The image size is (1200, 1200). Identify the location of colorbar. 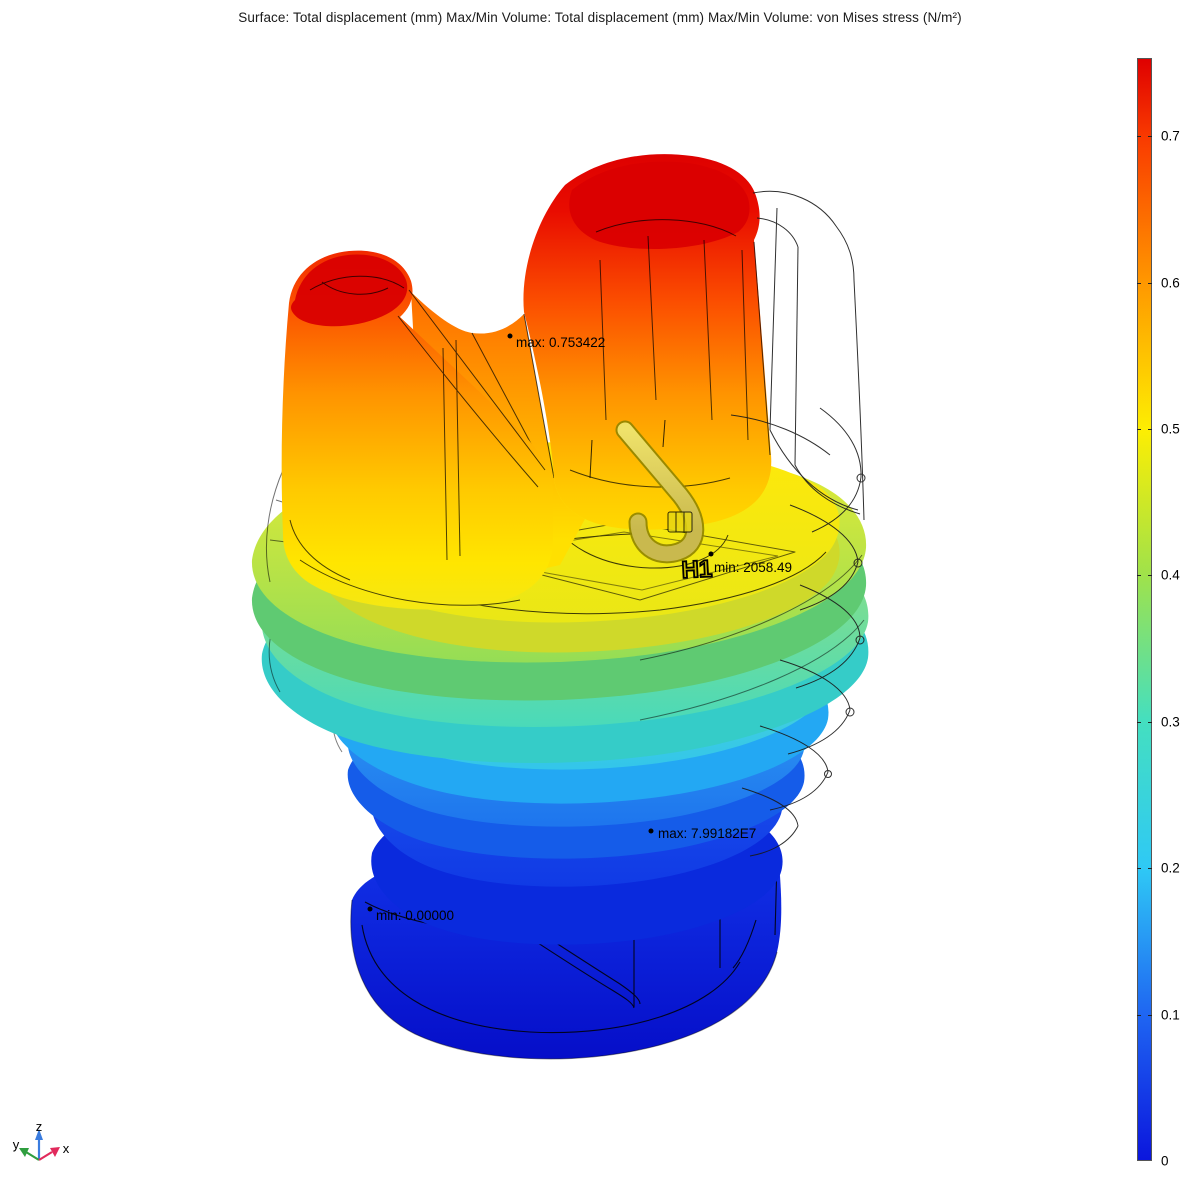
(1144, 609).